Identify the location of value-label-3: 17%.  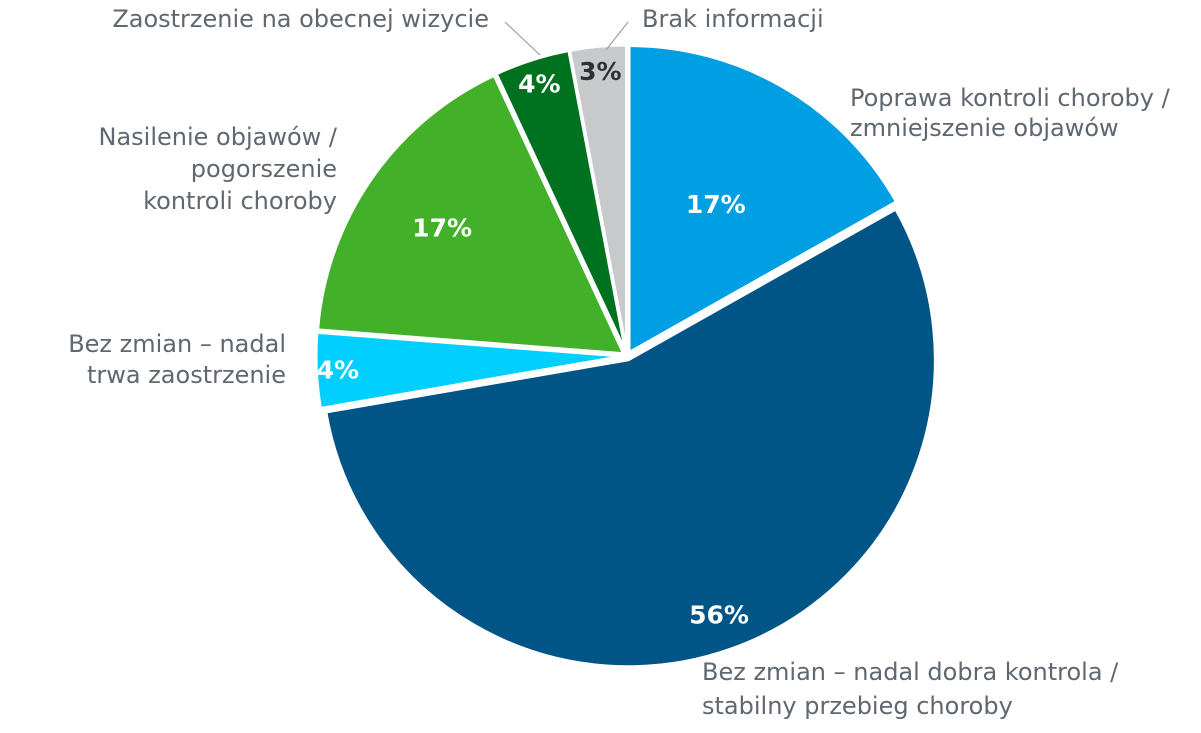
(442, 228).